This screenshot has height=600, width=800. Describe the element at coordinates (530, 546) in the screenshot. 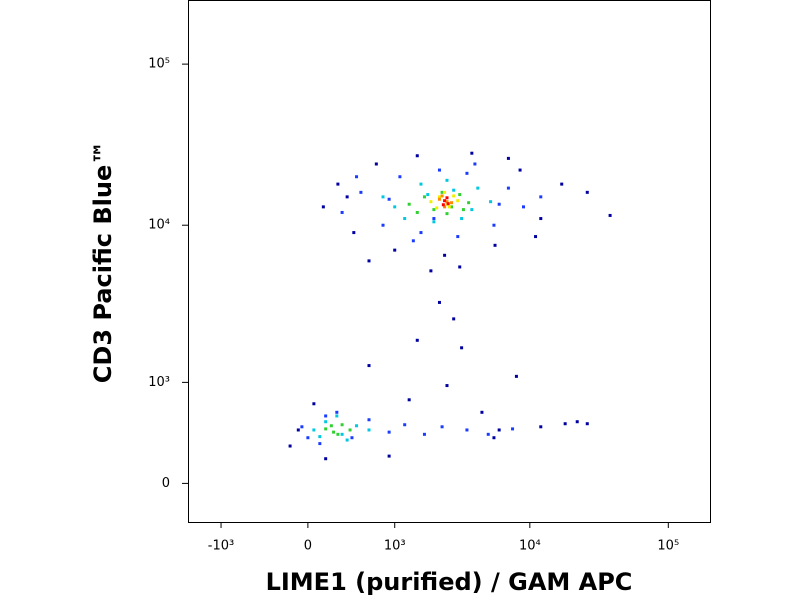

I see `x-tick-label: 10⁴` at that location.